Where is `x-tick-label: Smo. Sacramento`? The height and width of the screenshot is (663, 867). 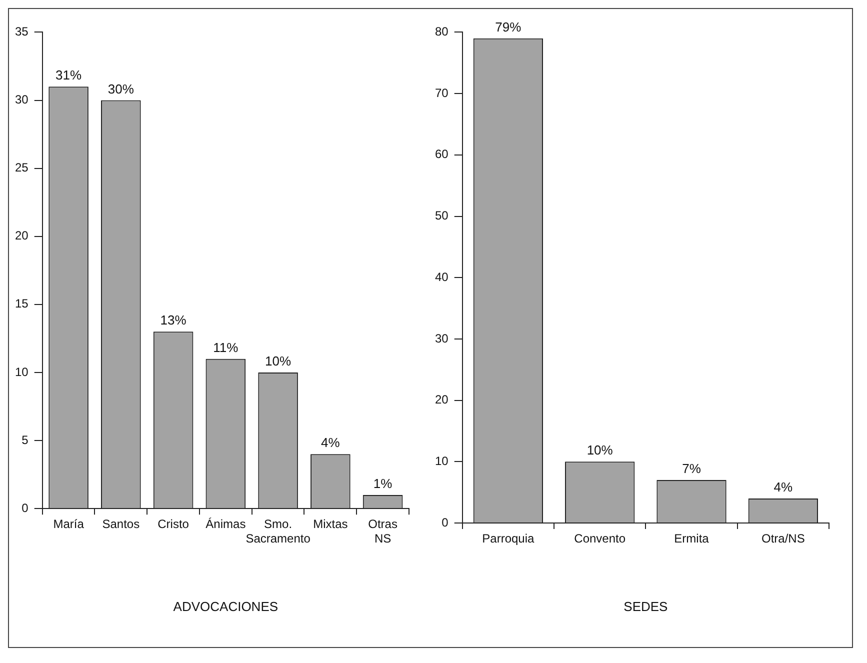
x-tick-label: Smo. Sacramento is located at coordinates (278, 531).